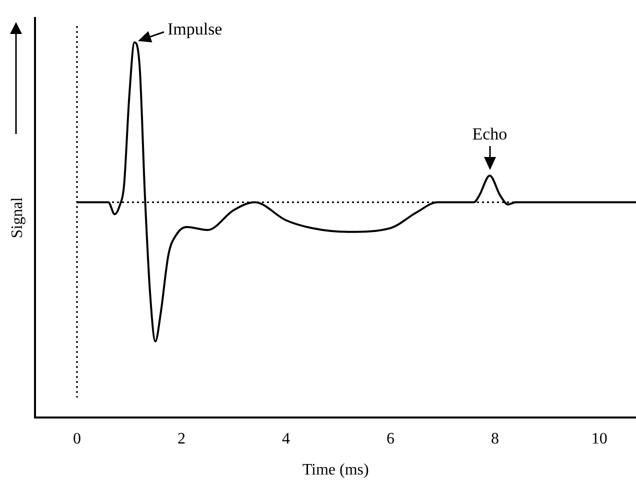 The height and width of the screenshot is (488, 636). Describe the element at coordinates (286, 439) in the screenshot. I see `x-tick-label: 4` at that location.